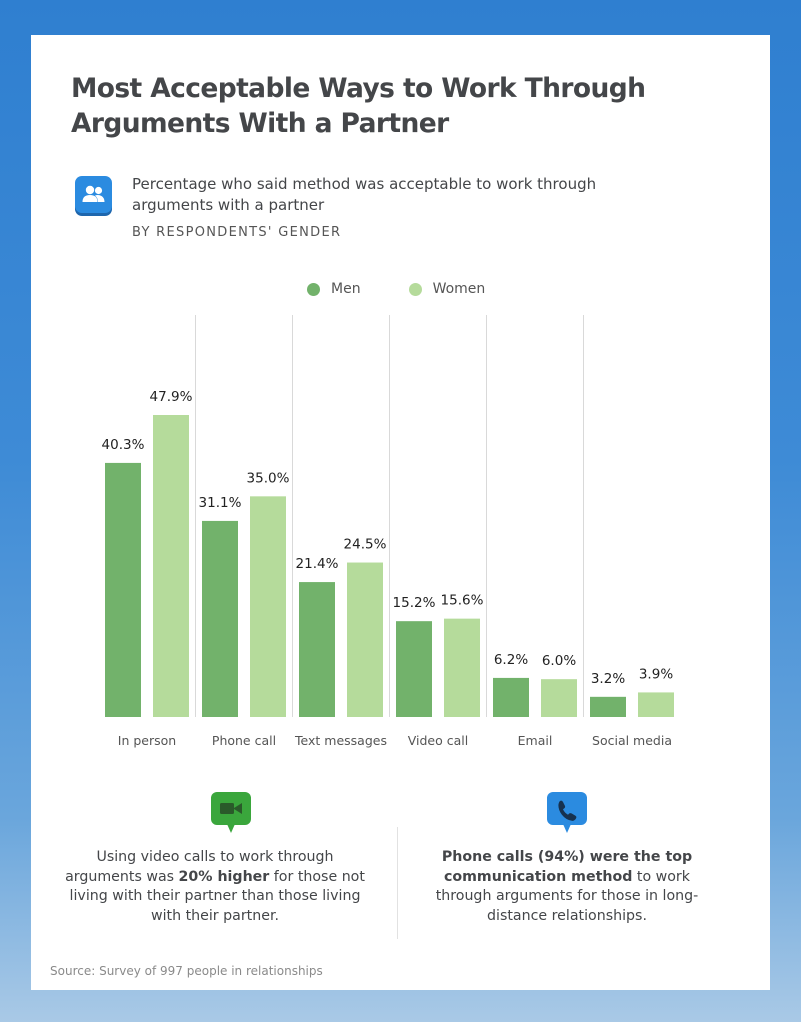 The height and width of the screenshot is (1022, 801). I want to click on video-camera-icon, so click(231, 815).